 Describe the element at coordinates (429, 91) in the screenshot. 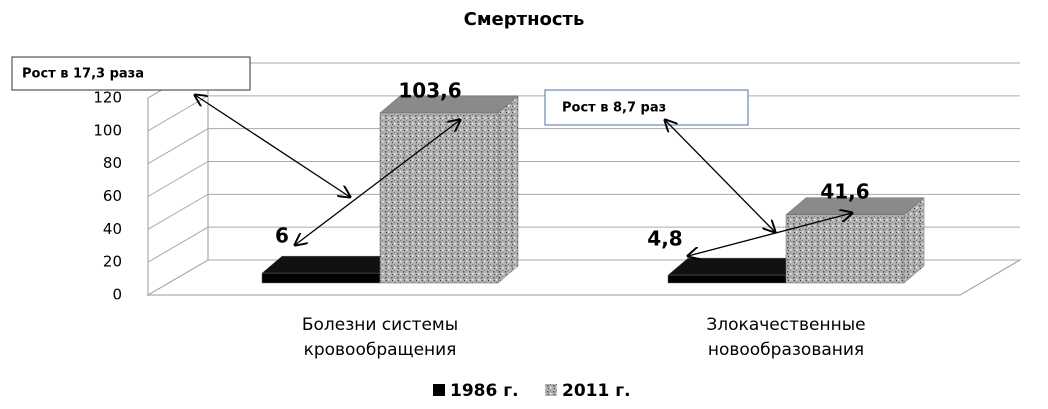

I see `data-label: 103,6` at that location.